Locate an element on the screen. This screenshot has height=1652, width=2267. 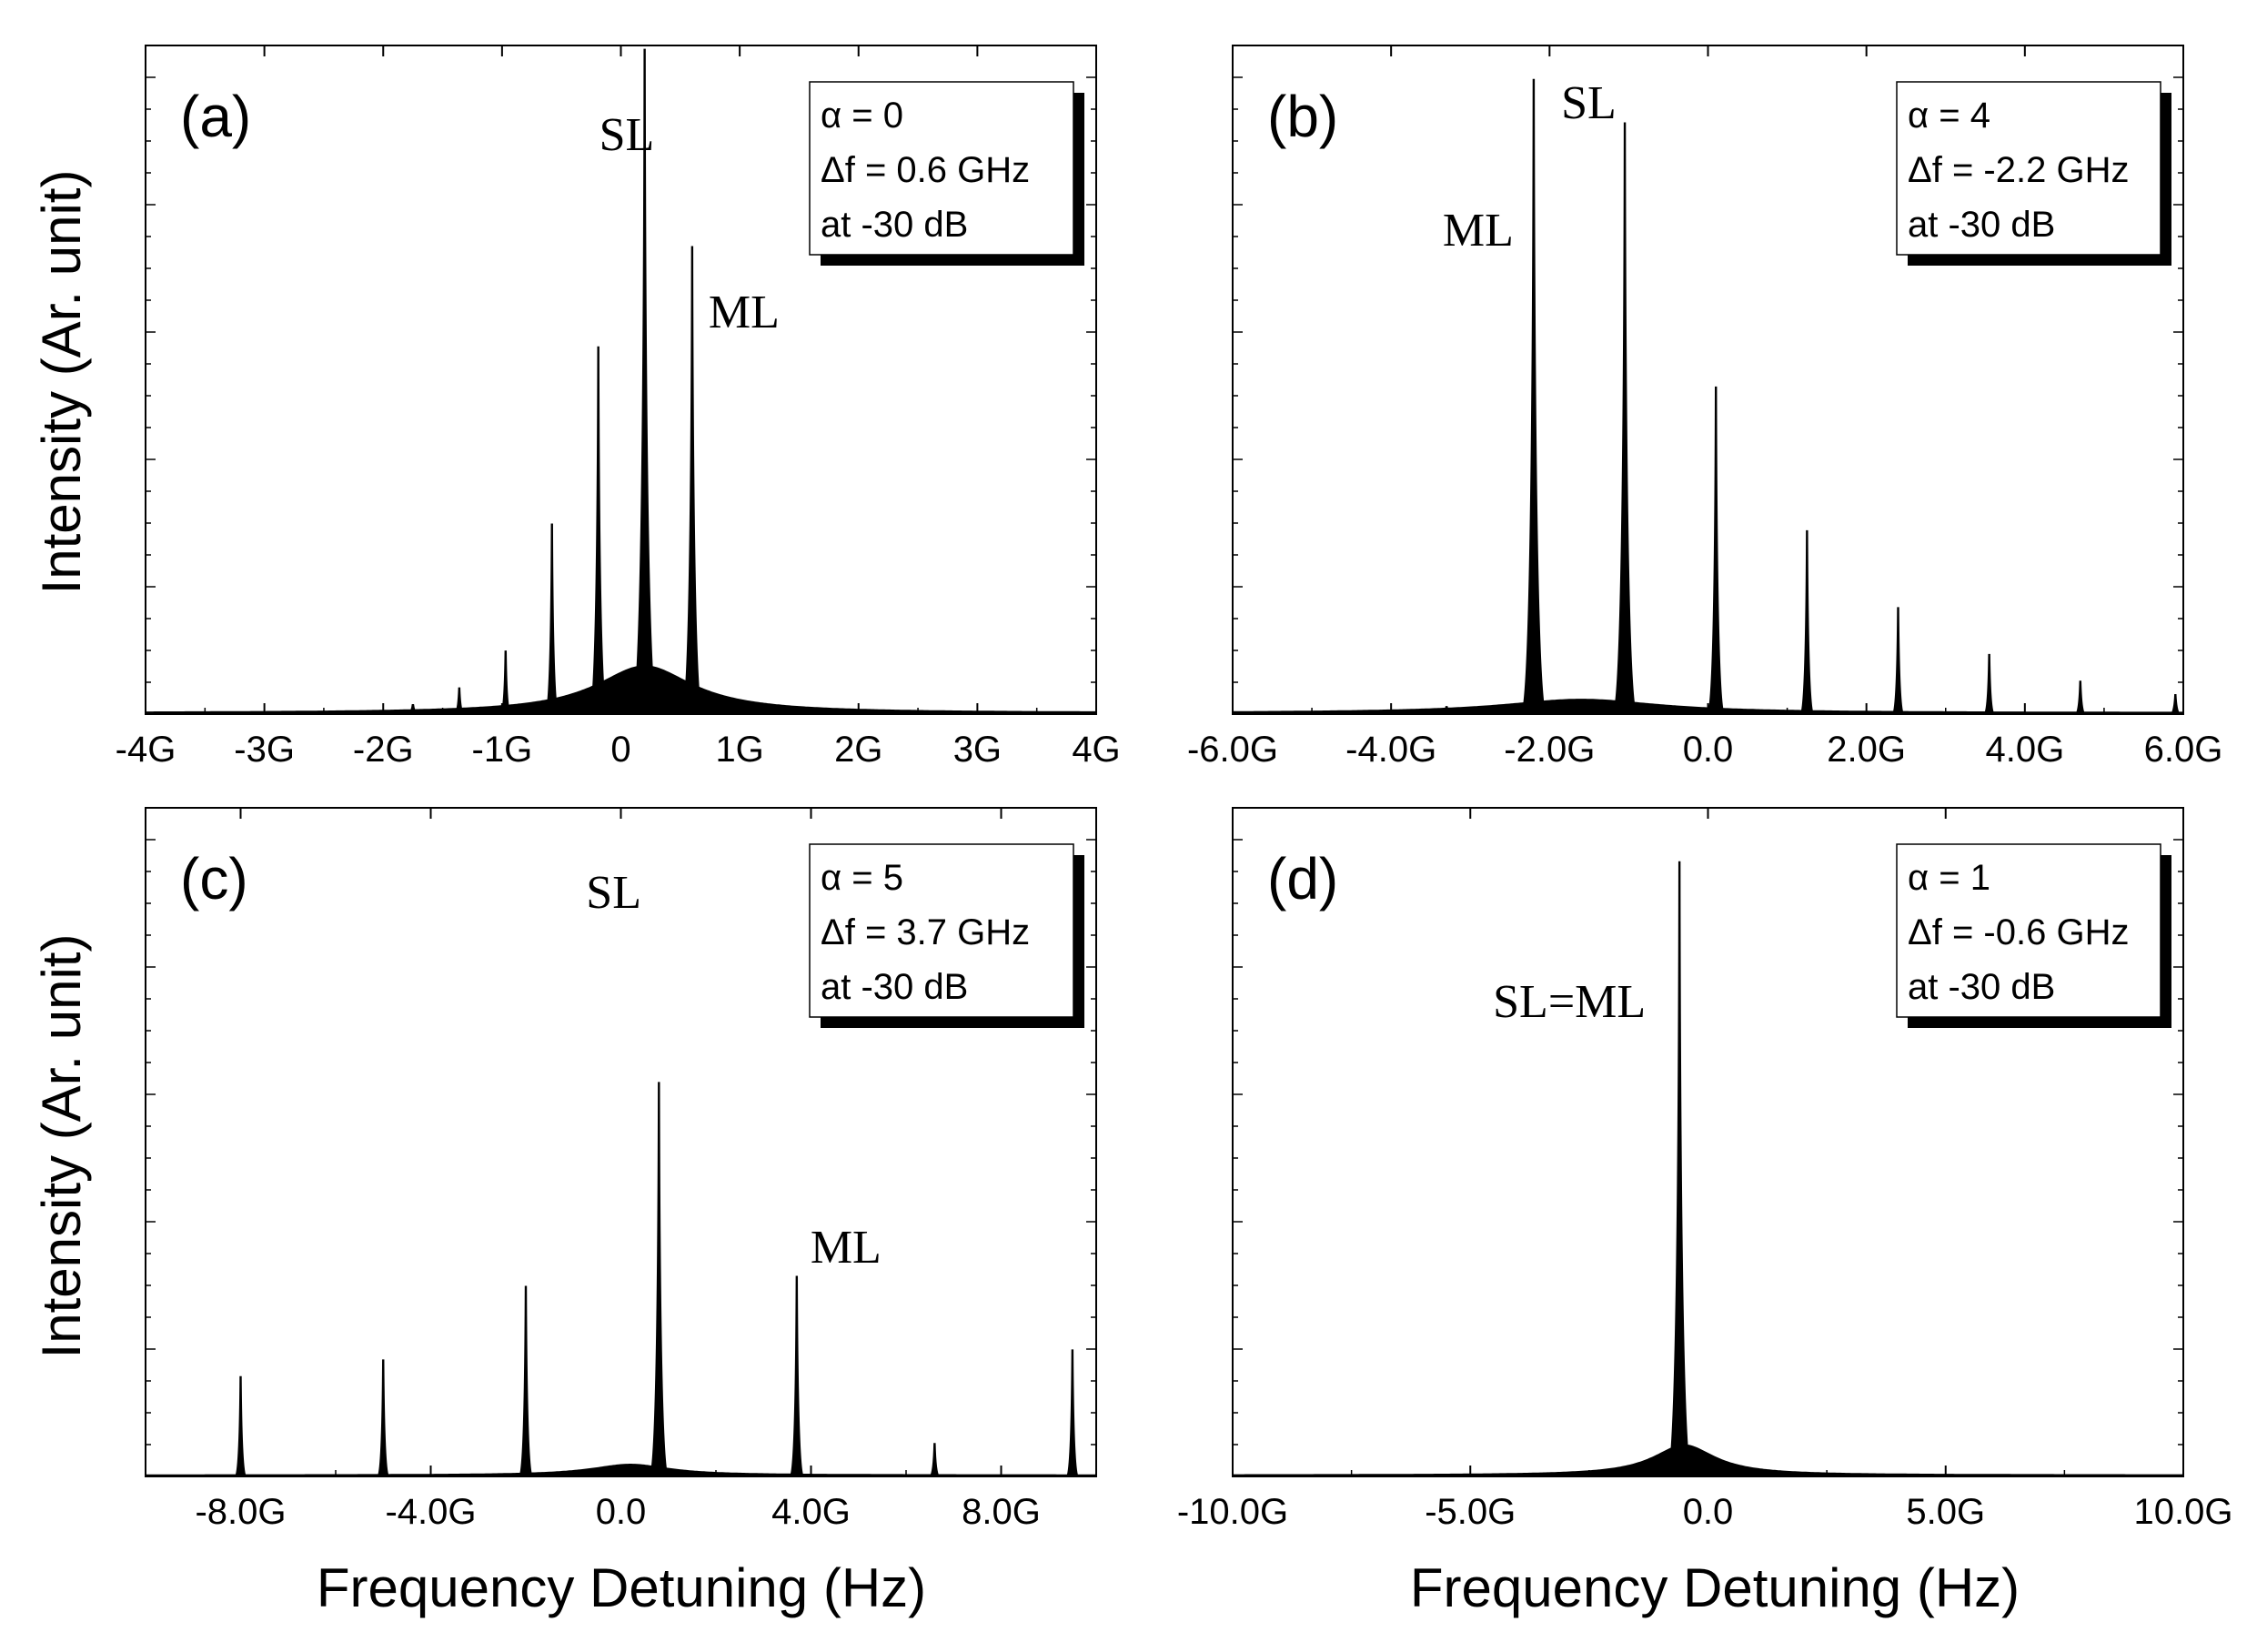
x-tick-label: -4G is located at coordinates (146, 750).